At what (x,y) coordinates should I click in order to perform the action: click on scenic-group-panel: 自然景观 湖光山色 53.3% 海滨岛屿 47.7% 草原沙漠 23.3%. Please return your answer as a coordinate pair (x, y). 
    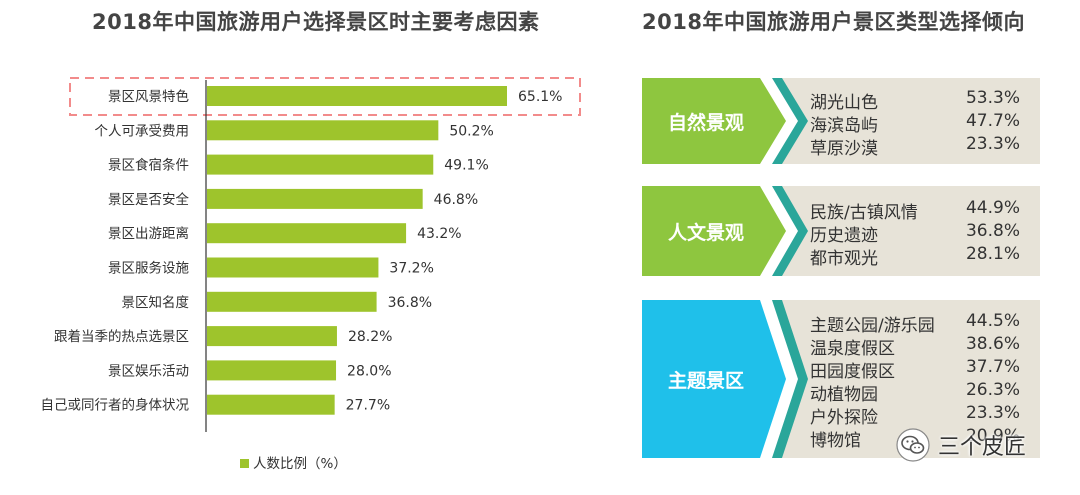
    Looking at the image, I should click on (841, 121).